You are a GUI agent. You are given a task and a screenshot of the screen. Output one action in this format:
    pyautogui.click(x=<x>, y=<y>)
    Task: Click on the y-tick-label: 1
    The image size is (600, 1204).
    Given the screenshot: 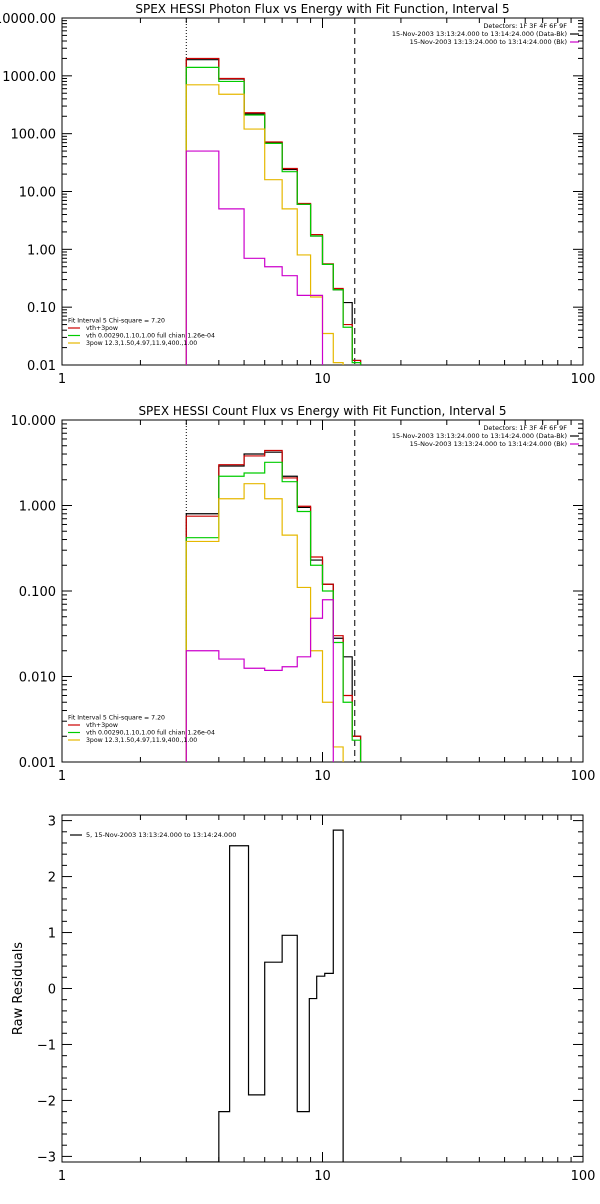 What is the action you would take?
    pyautogui.click(x=52, y=934)
    